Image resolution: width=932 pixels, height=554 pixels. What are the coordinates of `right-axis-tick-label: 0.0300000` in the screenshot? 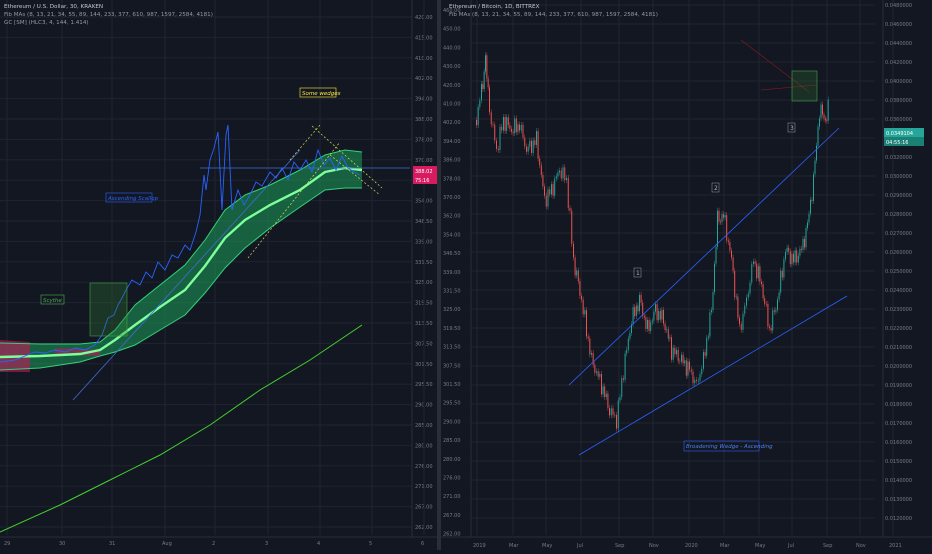 It's located at (898, 177).